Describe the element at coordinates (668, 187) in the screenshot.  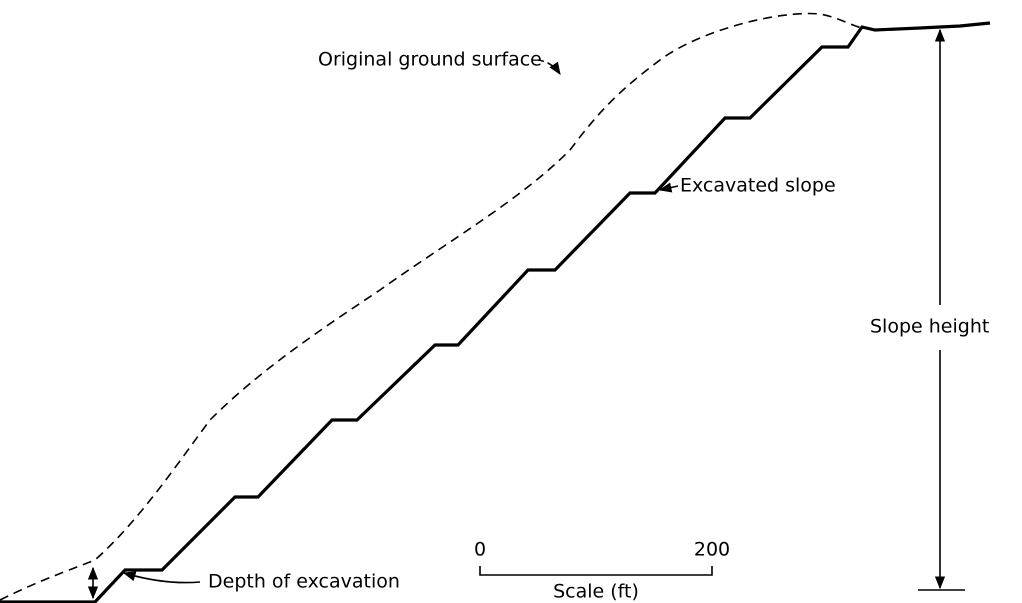
I see `excavated-leader` at that location.